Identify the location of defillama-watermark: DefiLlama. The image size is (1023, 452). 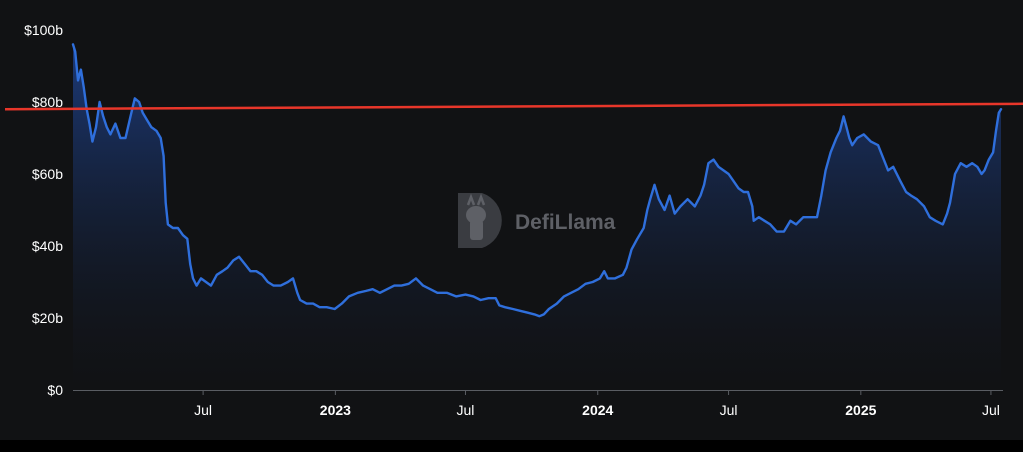
(537, 220).